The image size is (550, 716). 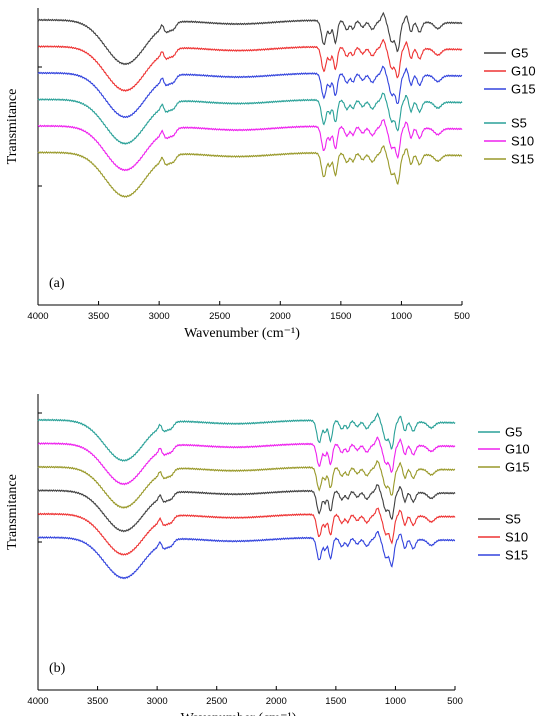 I want to click on panel-label: (b), so click(x=57, y=668).